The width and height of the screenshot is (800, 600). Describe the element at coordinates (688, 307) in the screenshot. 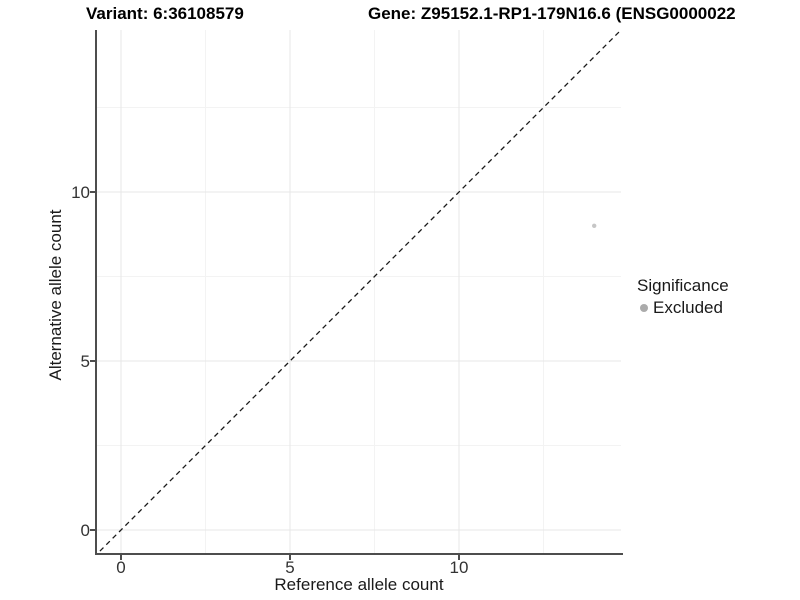

I see `legend-item-label: Excluded` at that location.